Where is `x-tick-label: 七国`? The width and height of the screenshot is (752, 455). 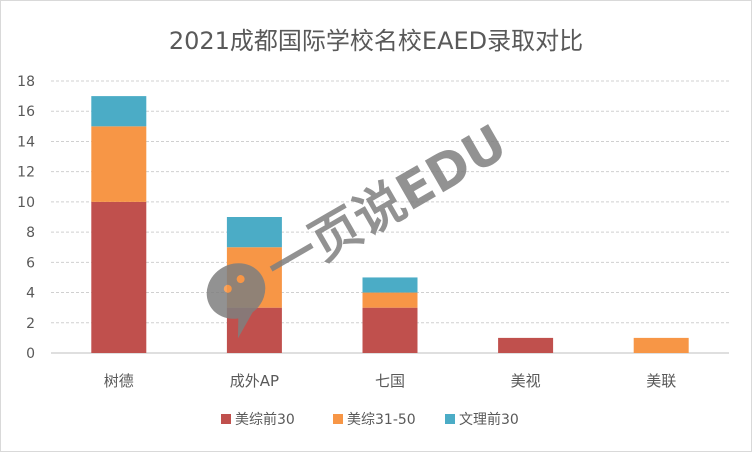 x-tick-label: 七国 is located at coordinates (390, 381).